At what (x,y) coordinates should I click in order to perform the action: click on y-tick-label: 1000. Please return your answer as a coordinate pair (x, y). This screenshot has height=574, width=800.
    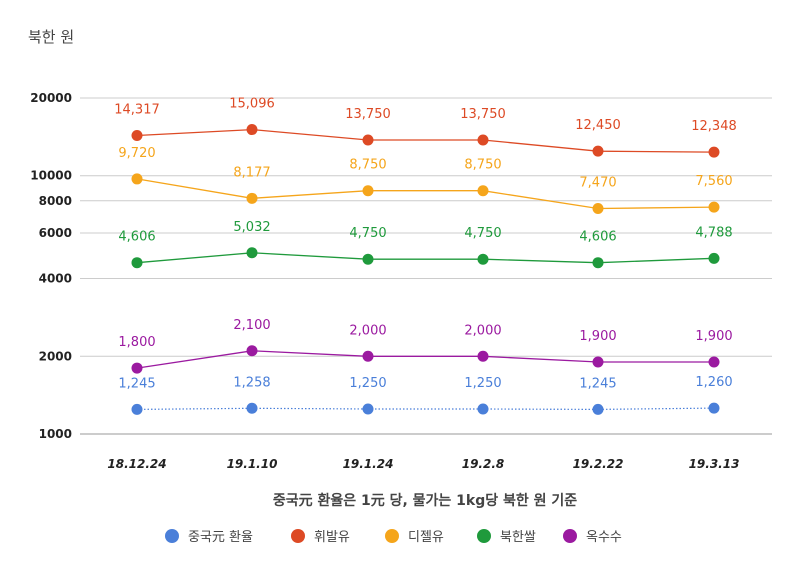
    Looking at the image, I should click on (55, 434).